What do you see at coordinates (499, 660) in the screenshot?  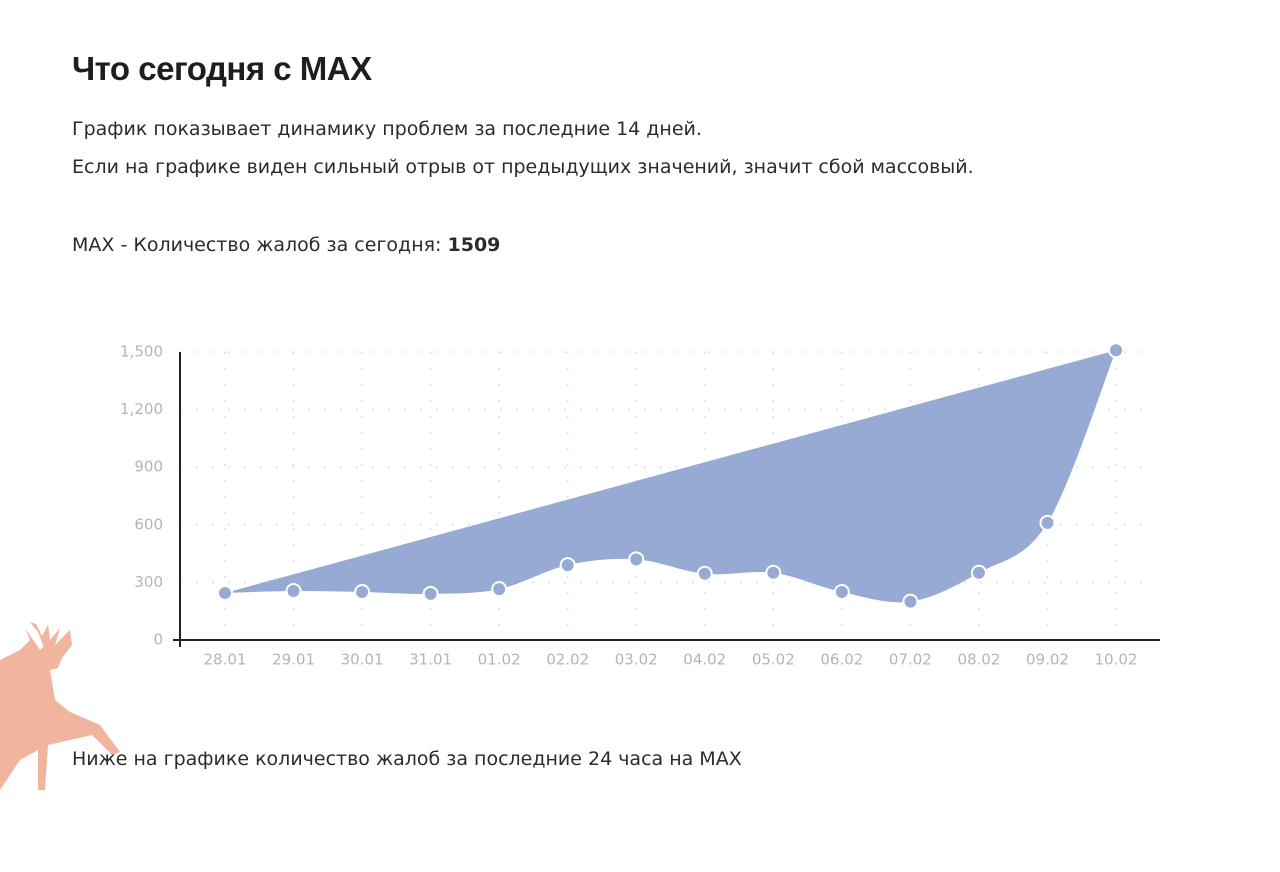 I see `x-tick-label: 01.02` at bounding box center [499, 660].